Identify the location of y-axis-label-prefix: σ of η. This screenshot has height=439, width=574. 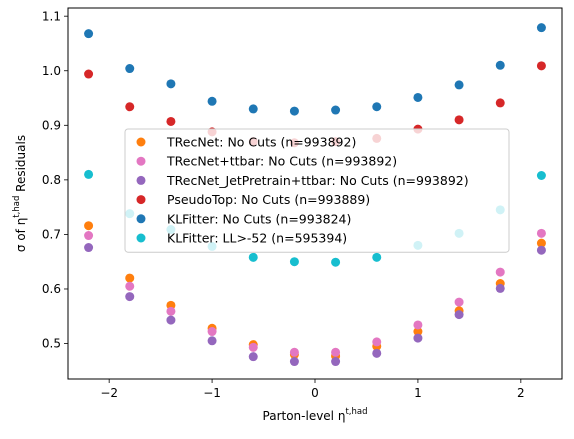
(21, 235).